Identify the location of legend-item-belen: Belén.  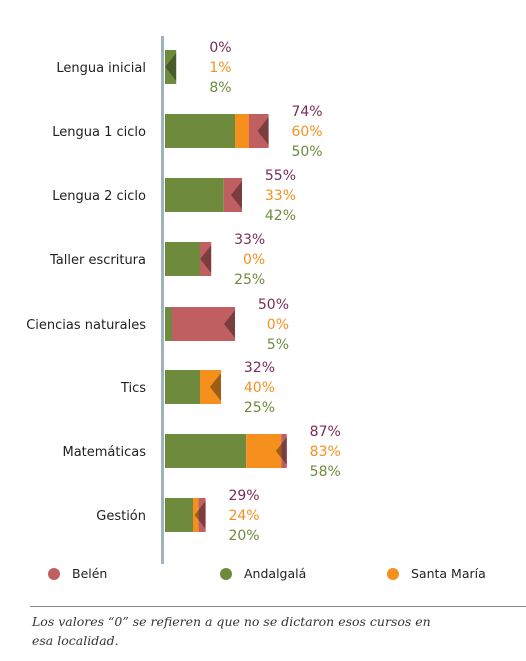
(77, 573).